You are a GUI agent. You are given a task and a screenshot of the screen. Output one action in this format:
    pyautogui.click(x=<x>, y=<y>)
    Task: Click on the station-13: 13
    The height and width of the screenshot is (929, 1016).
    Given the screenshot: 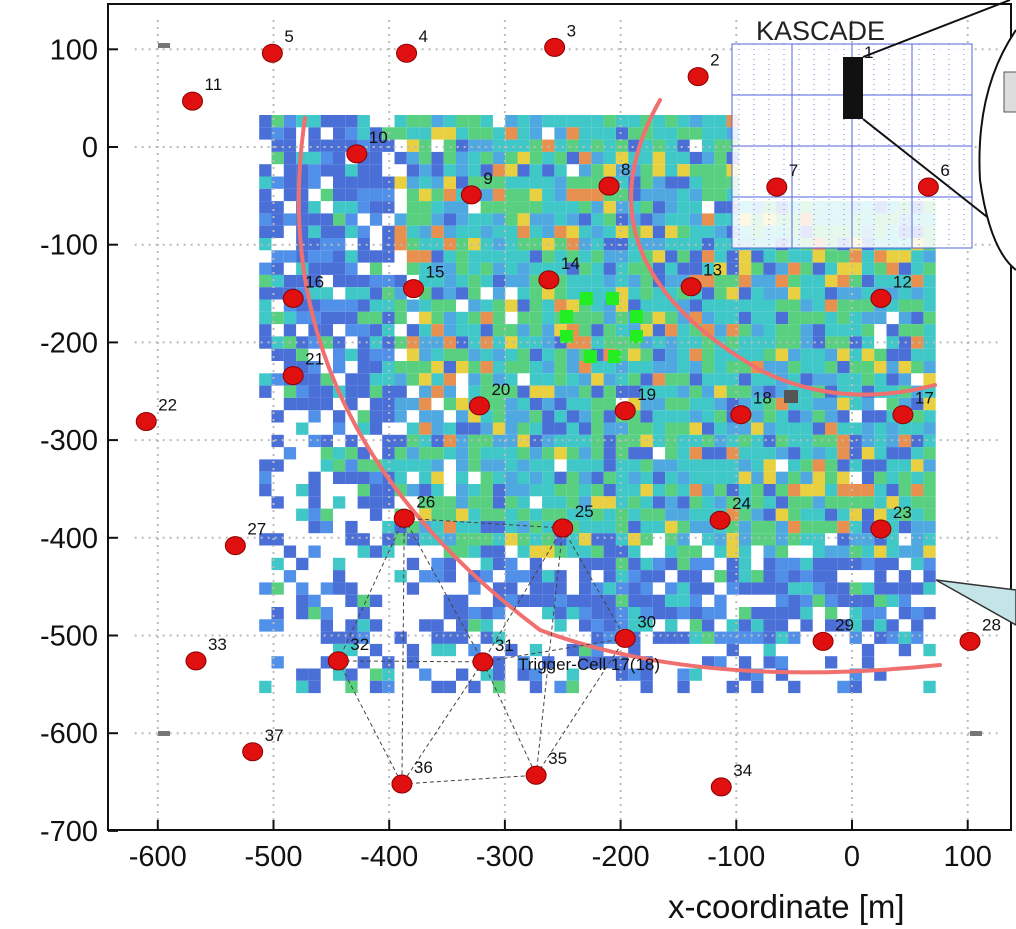 What is the action you would take?
    pyautogui.click(x=701, y=279)
    